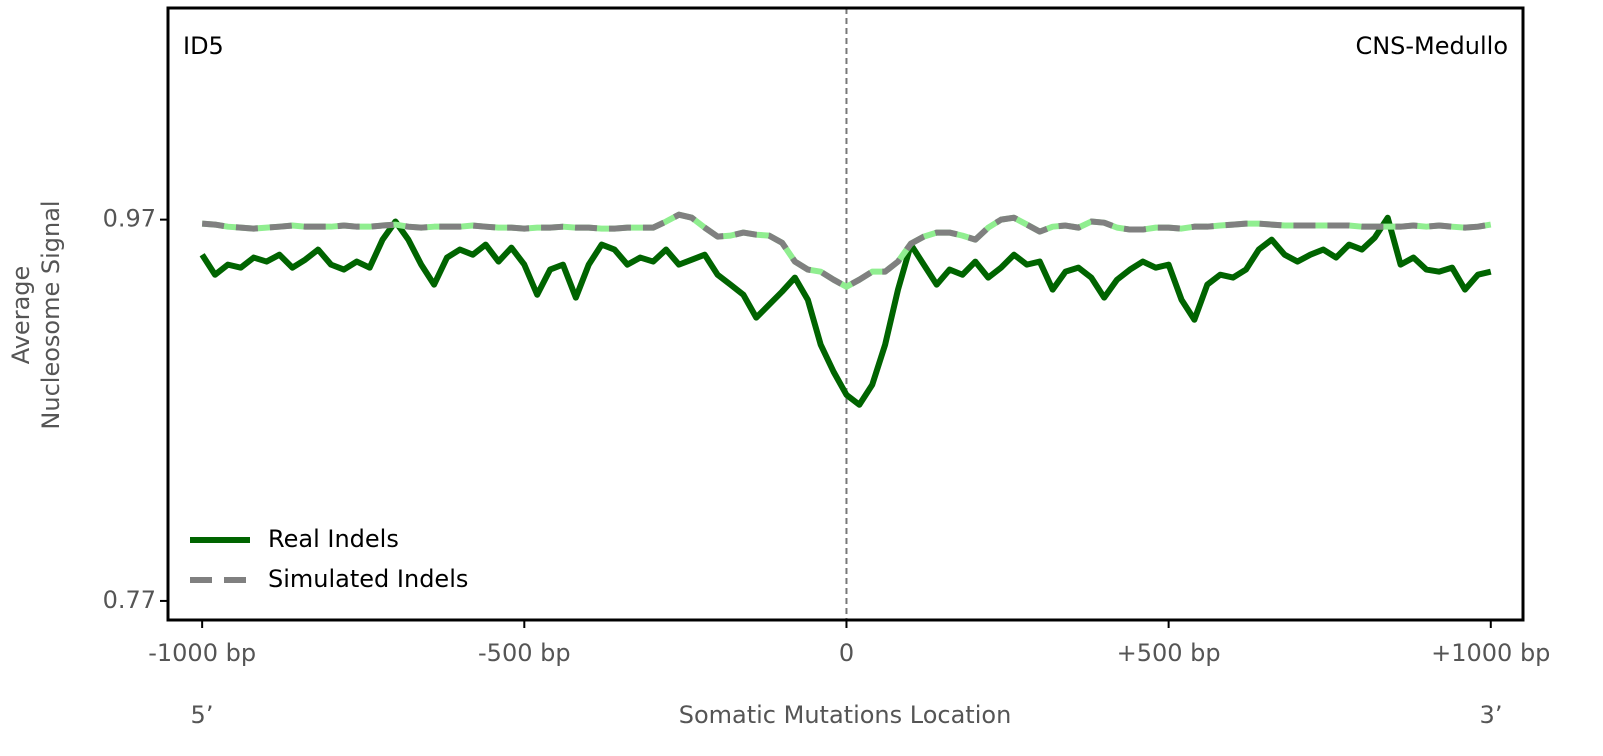 The image size is (1603, 756). Describe the element at coordinates (1490, 653) in the screenshot. I see `x-tick-label: +1000 bp` at that location.